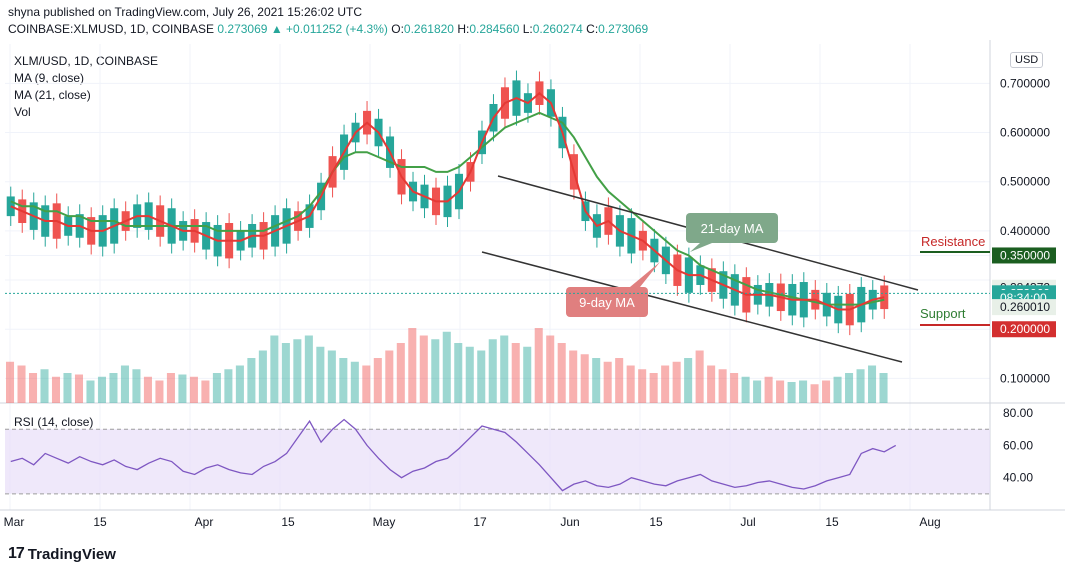  Describe the element at coordinates (1027, 60) in the screenshot. I see `currency-badge: USD` at that location.